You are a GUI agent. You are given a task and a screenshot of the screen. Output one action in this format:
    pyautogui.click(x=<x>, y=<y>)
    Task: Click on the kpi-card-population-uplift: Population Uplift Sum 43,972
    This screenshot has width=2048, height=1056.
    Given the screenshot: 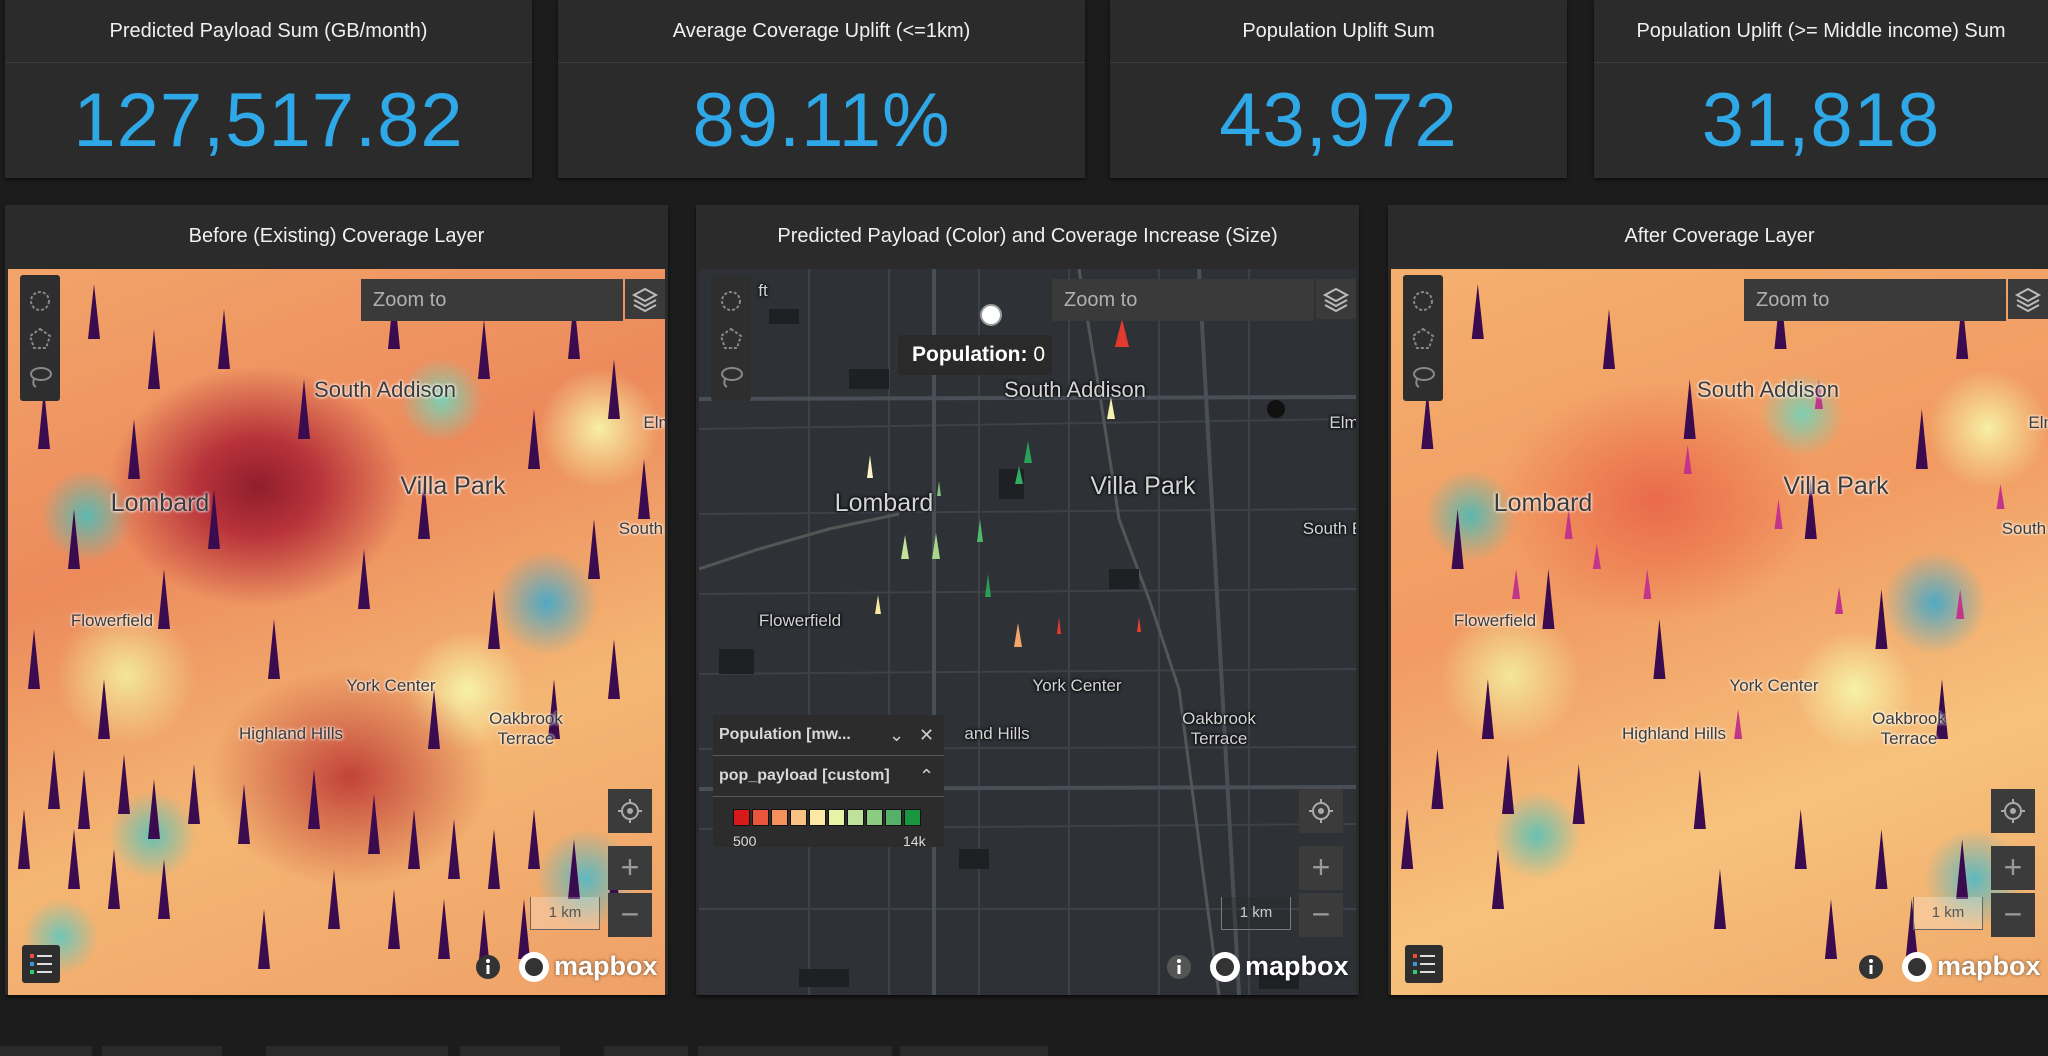 What is the action you would take?
    pyautogui.click(x=1338, y=89)
    